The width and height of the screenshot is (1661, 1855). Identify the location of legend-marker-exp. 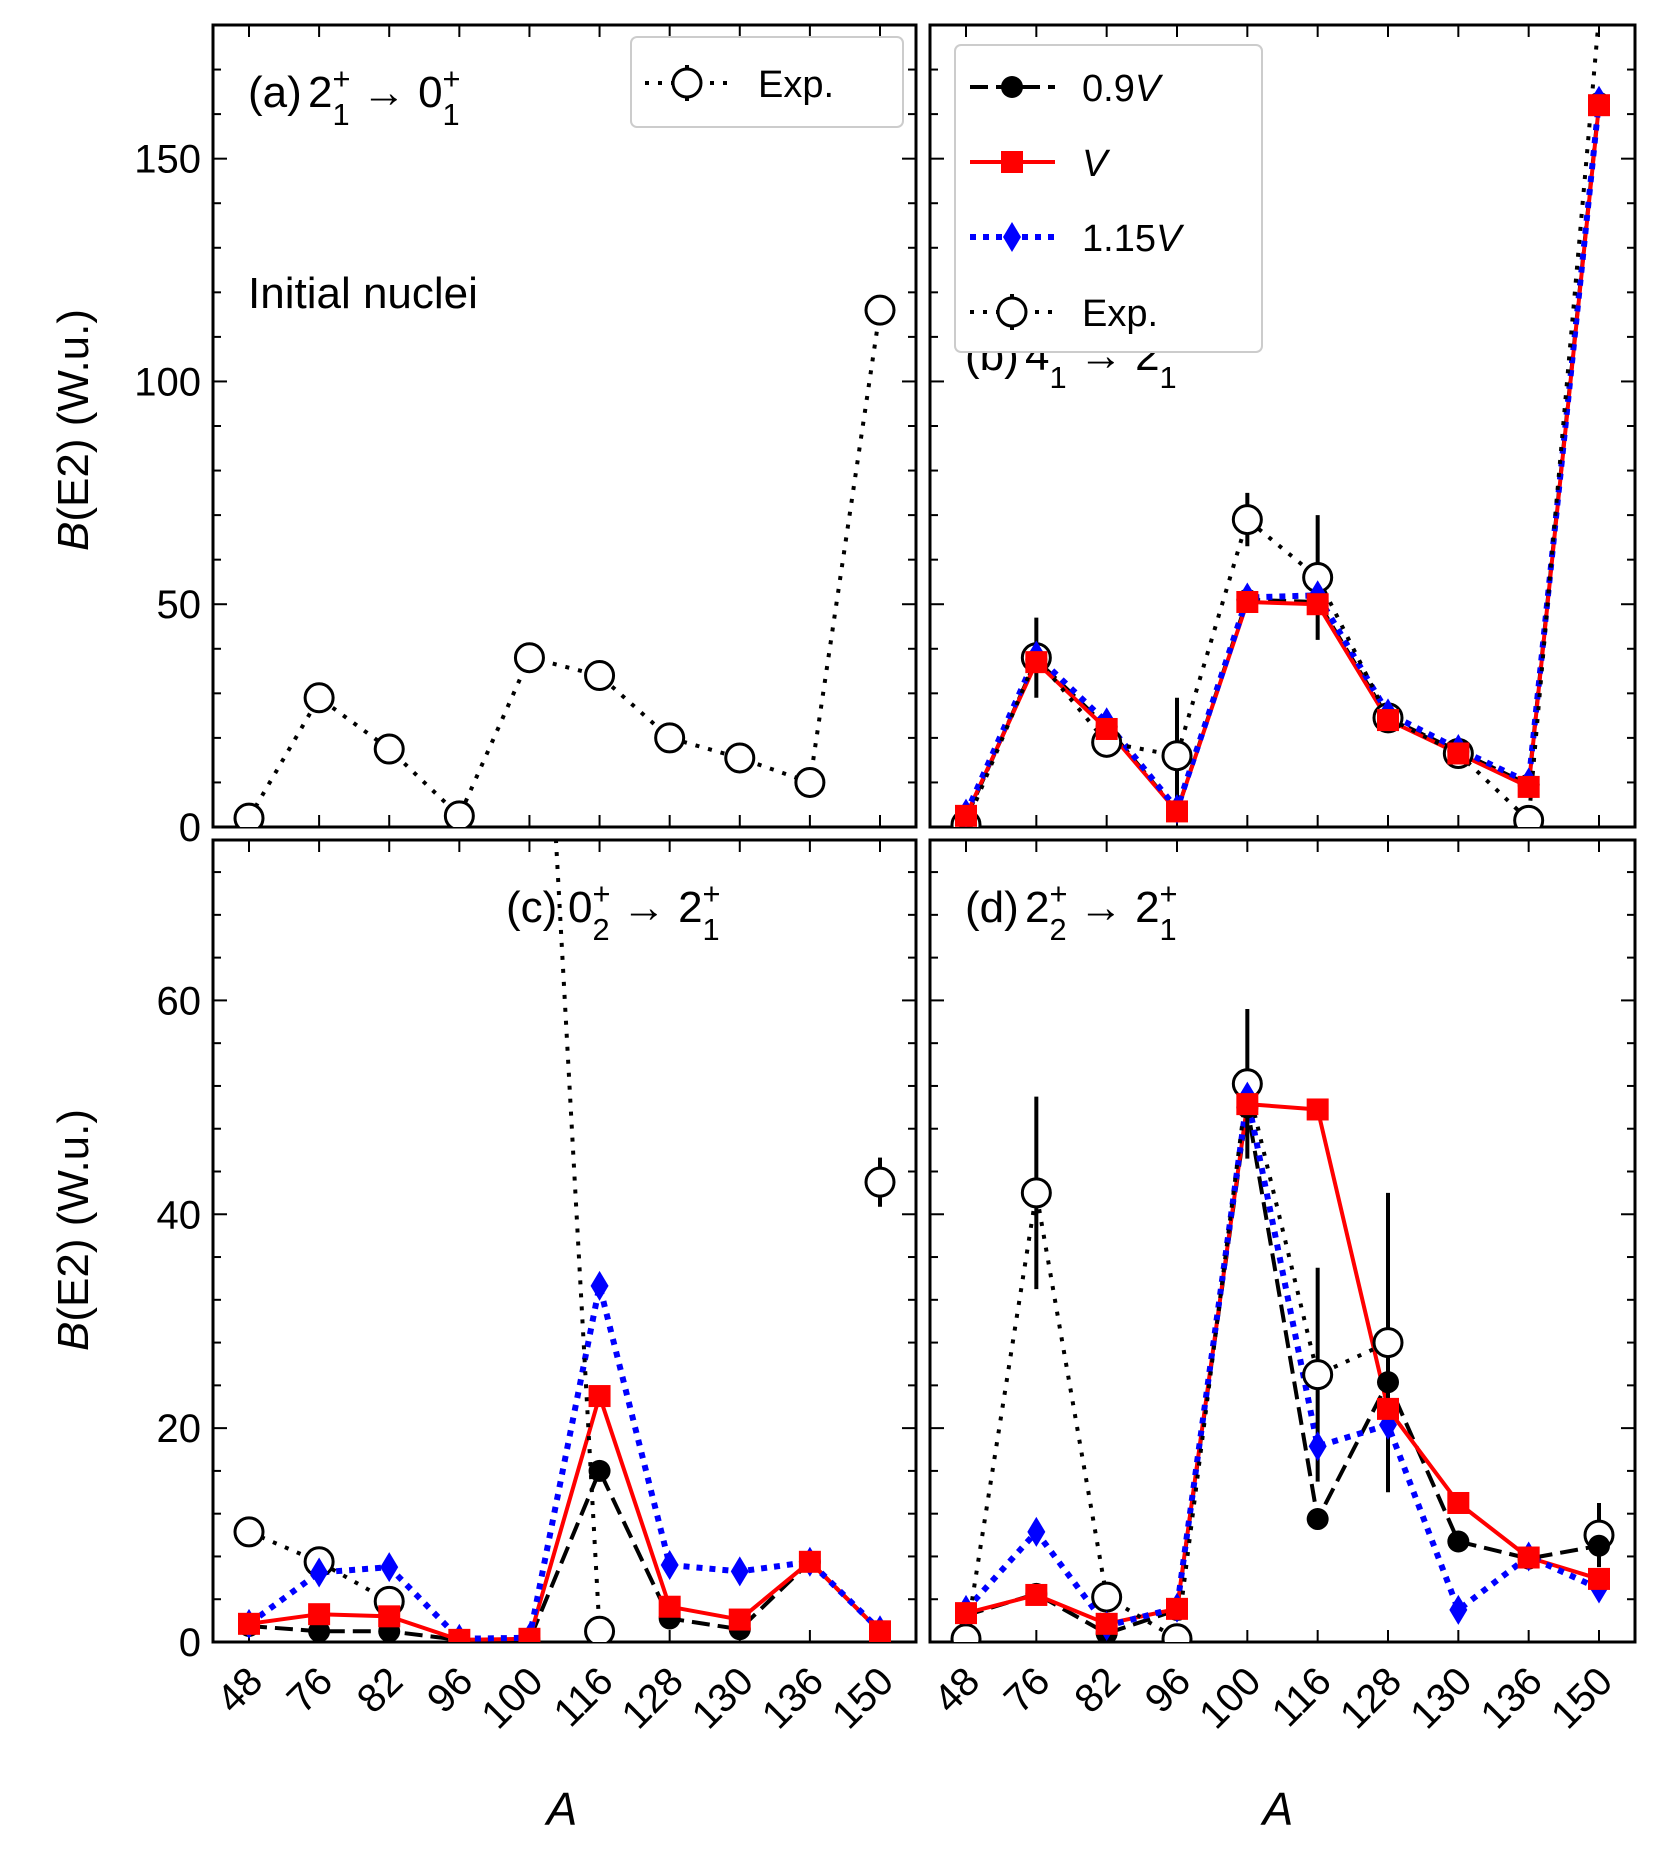
(687, 83).